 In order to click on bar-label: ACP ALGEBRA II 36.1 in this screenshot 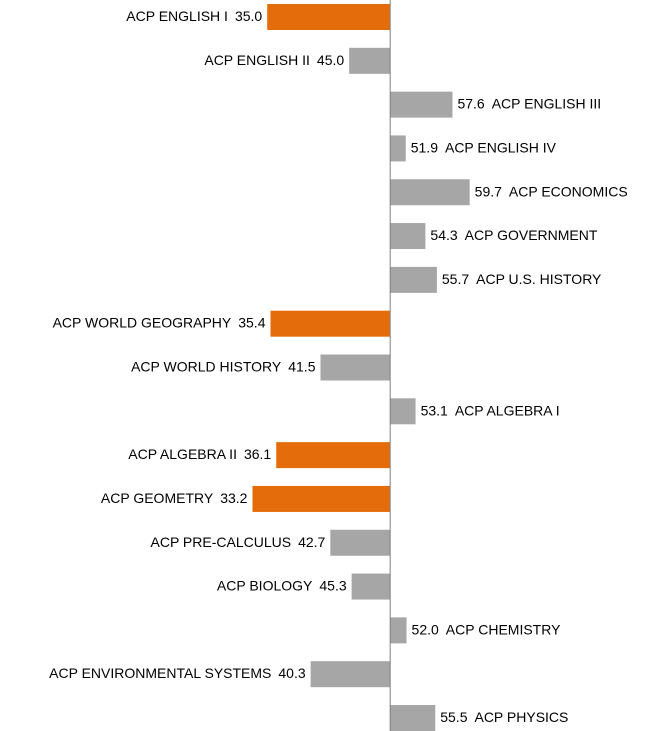, I will do `click(199, 454)`.